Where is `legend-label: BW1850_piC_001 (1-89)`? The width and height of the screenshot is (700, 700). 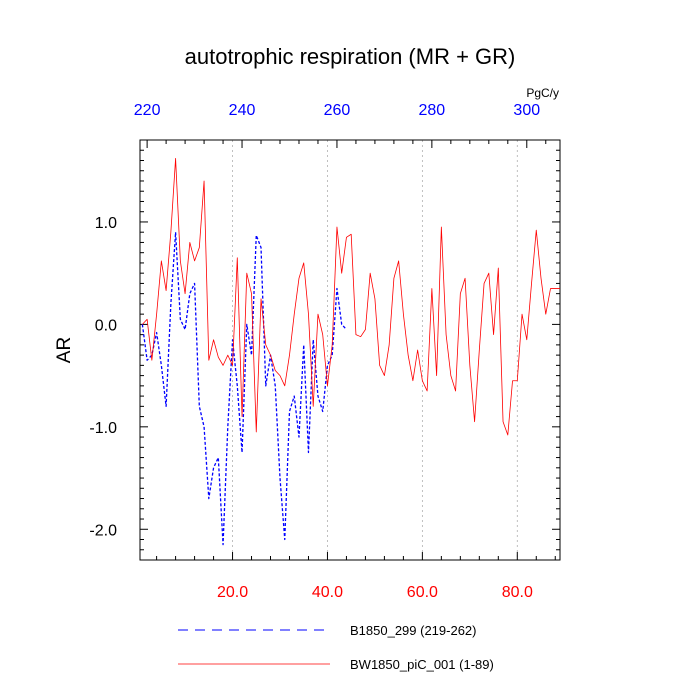
legend-label: BW1850_piC_001 (1-89) is located at coordinates (422, 664).